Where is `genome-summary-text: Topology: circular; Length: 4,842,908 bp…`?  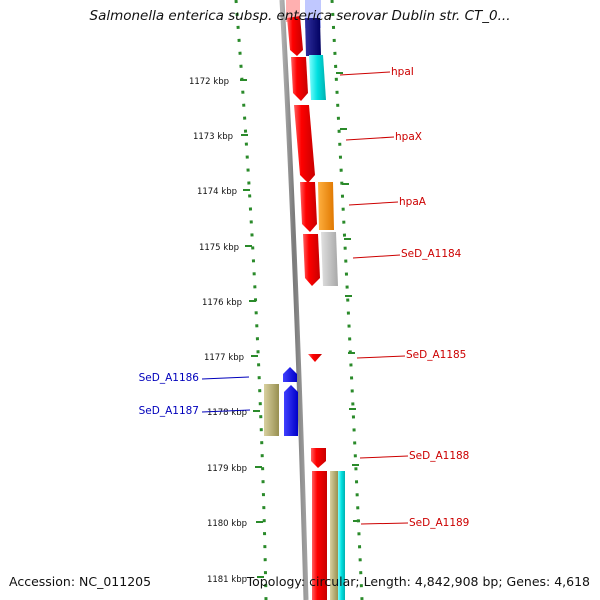
genome-summary-text: Topology: circular; Length: 4,842,908 bp… is located at coordinates (418, 581).